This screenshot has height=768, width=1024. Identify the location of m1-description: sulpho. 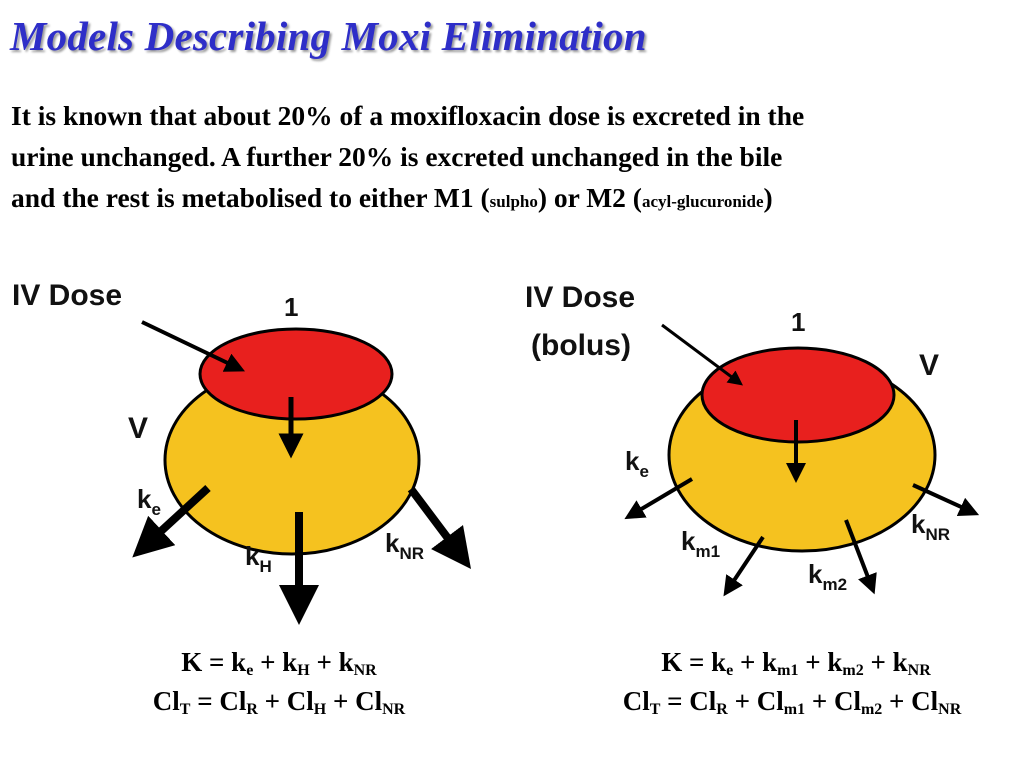
(513, 201).